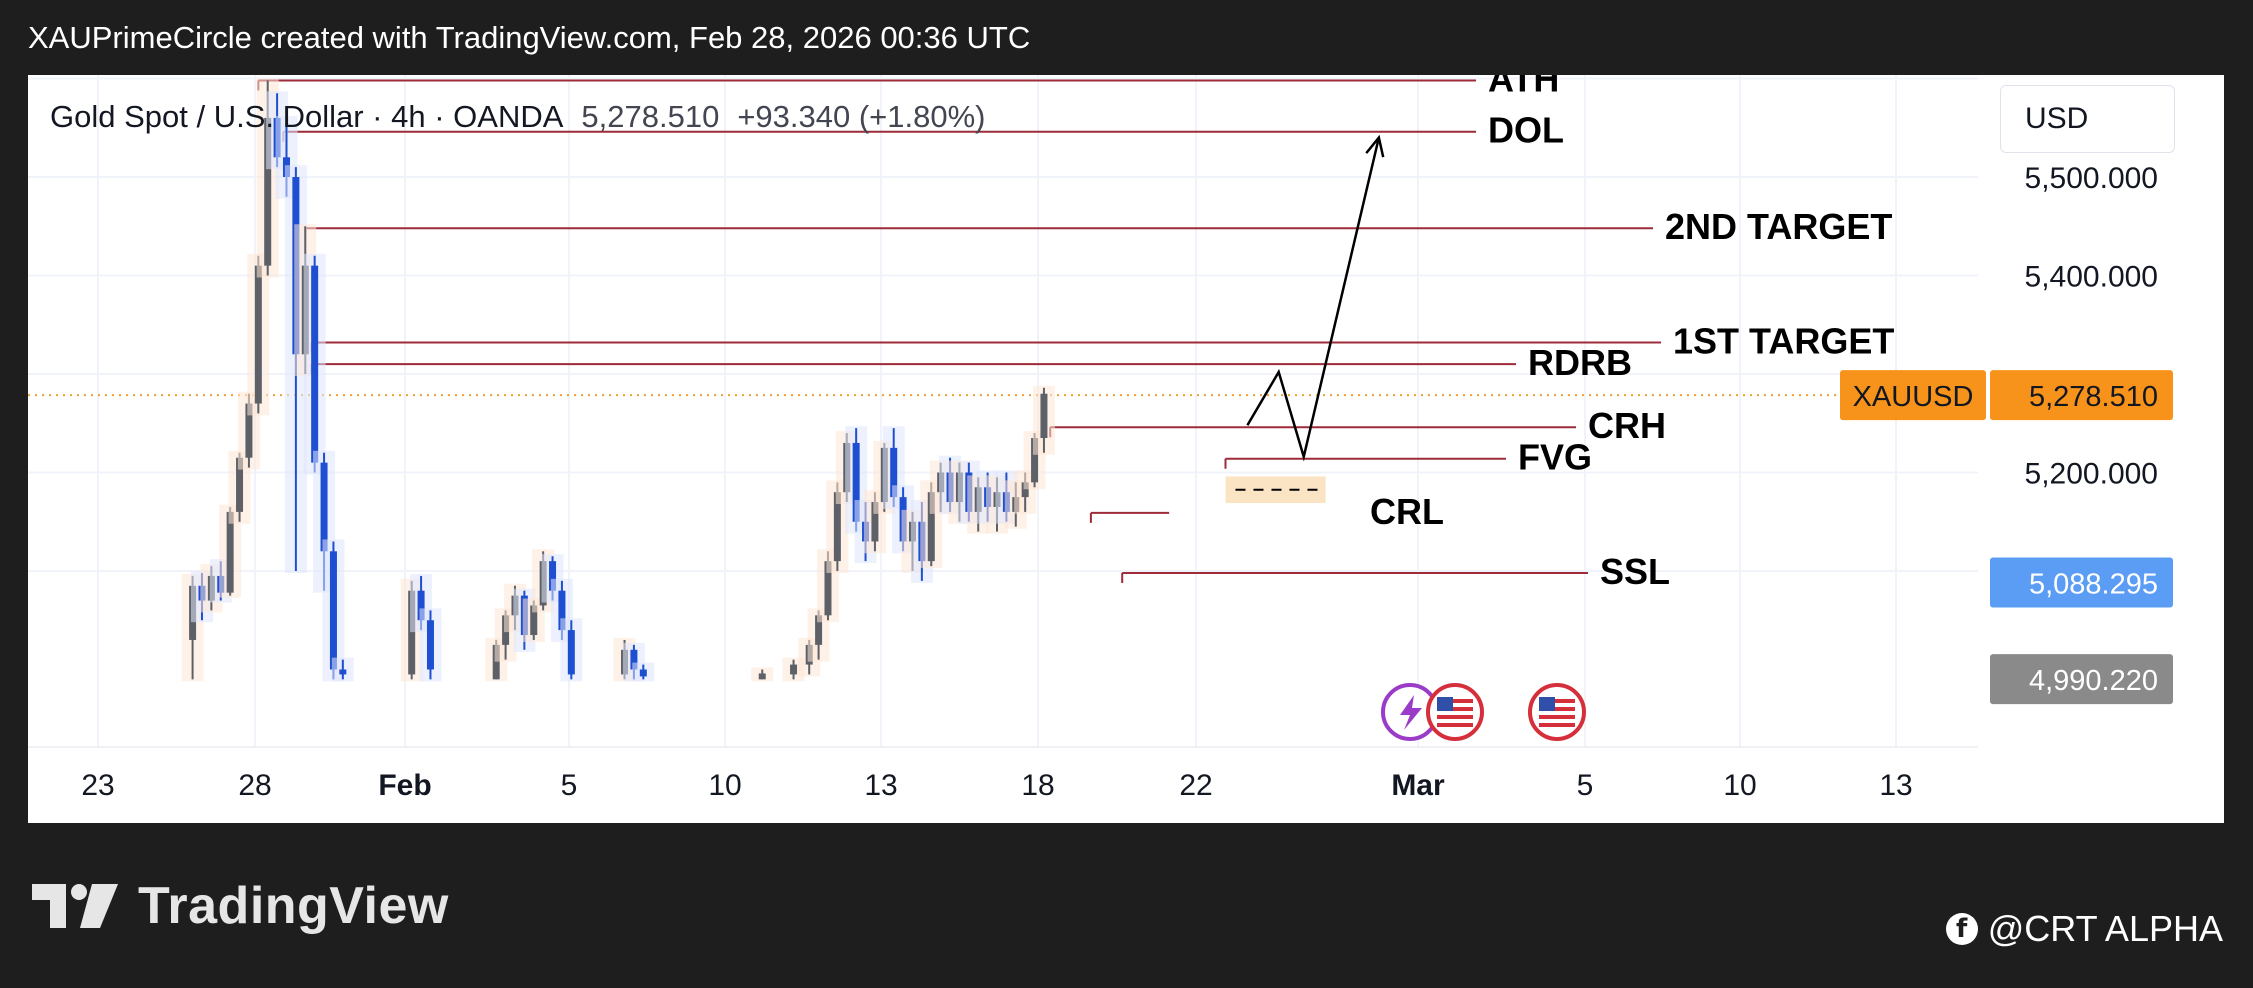 The image size is (2253, 988). Describe the element at coordinates (650, 116) in the screenshot. I see `header-price: 5,278.510` at that location.